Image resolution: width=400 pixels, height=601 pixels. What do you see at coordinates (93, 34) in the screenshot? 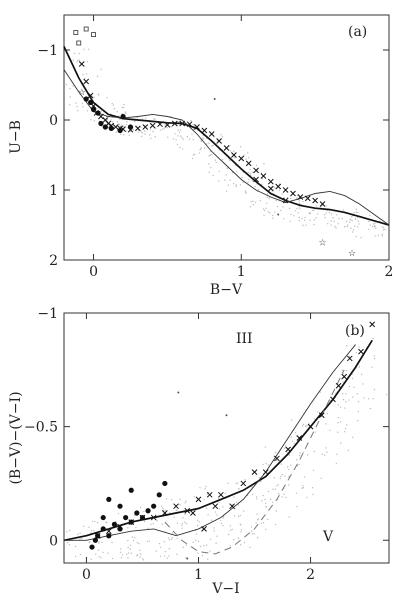
I see `open-square` at bounding box center [93, 34].